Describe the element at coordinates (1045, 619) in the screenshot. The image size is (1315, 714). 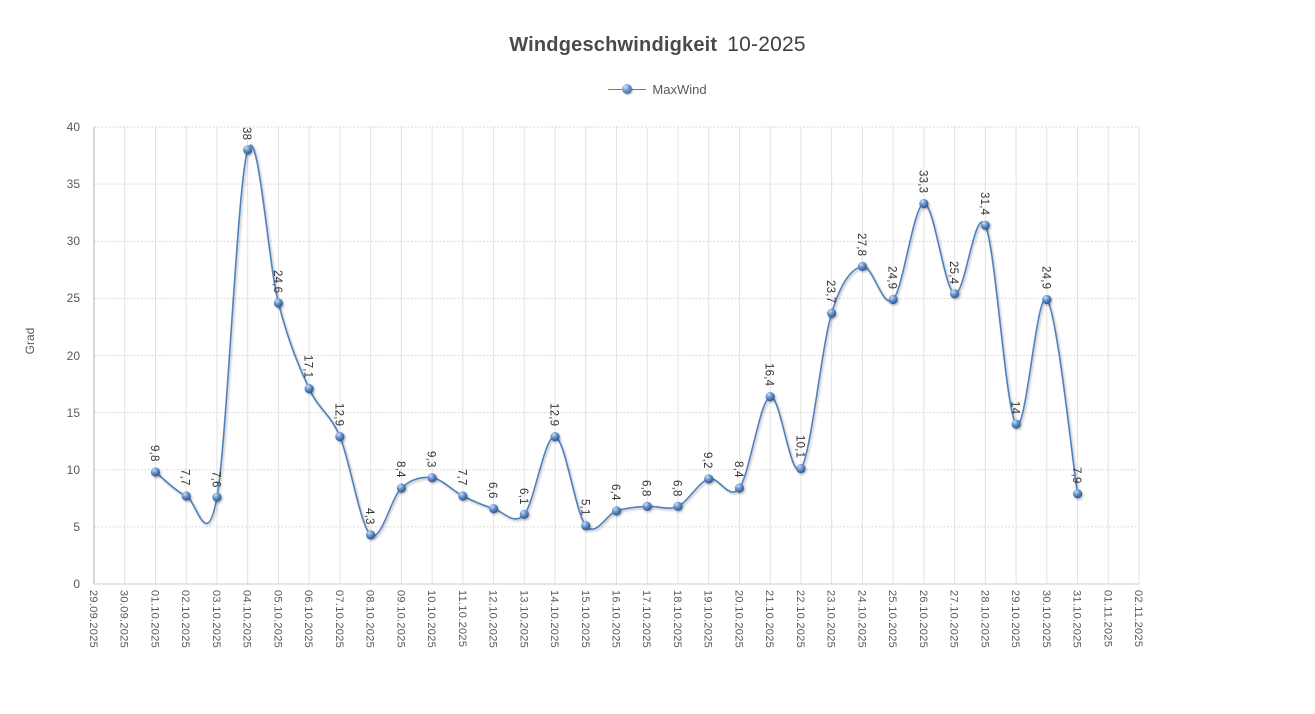
I see `x-tick-label: 30.10.2025` at that location.